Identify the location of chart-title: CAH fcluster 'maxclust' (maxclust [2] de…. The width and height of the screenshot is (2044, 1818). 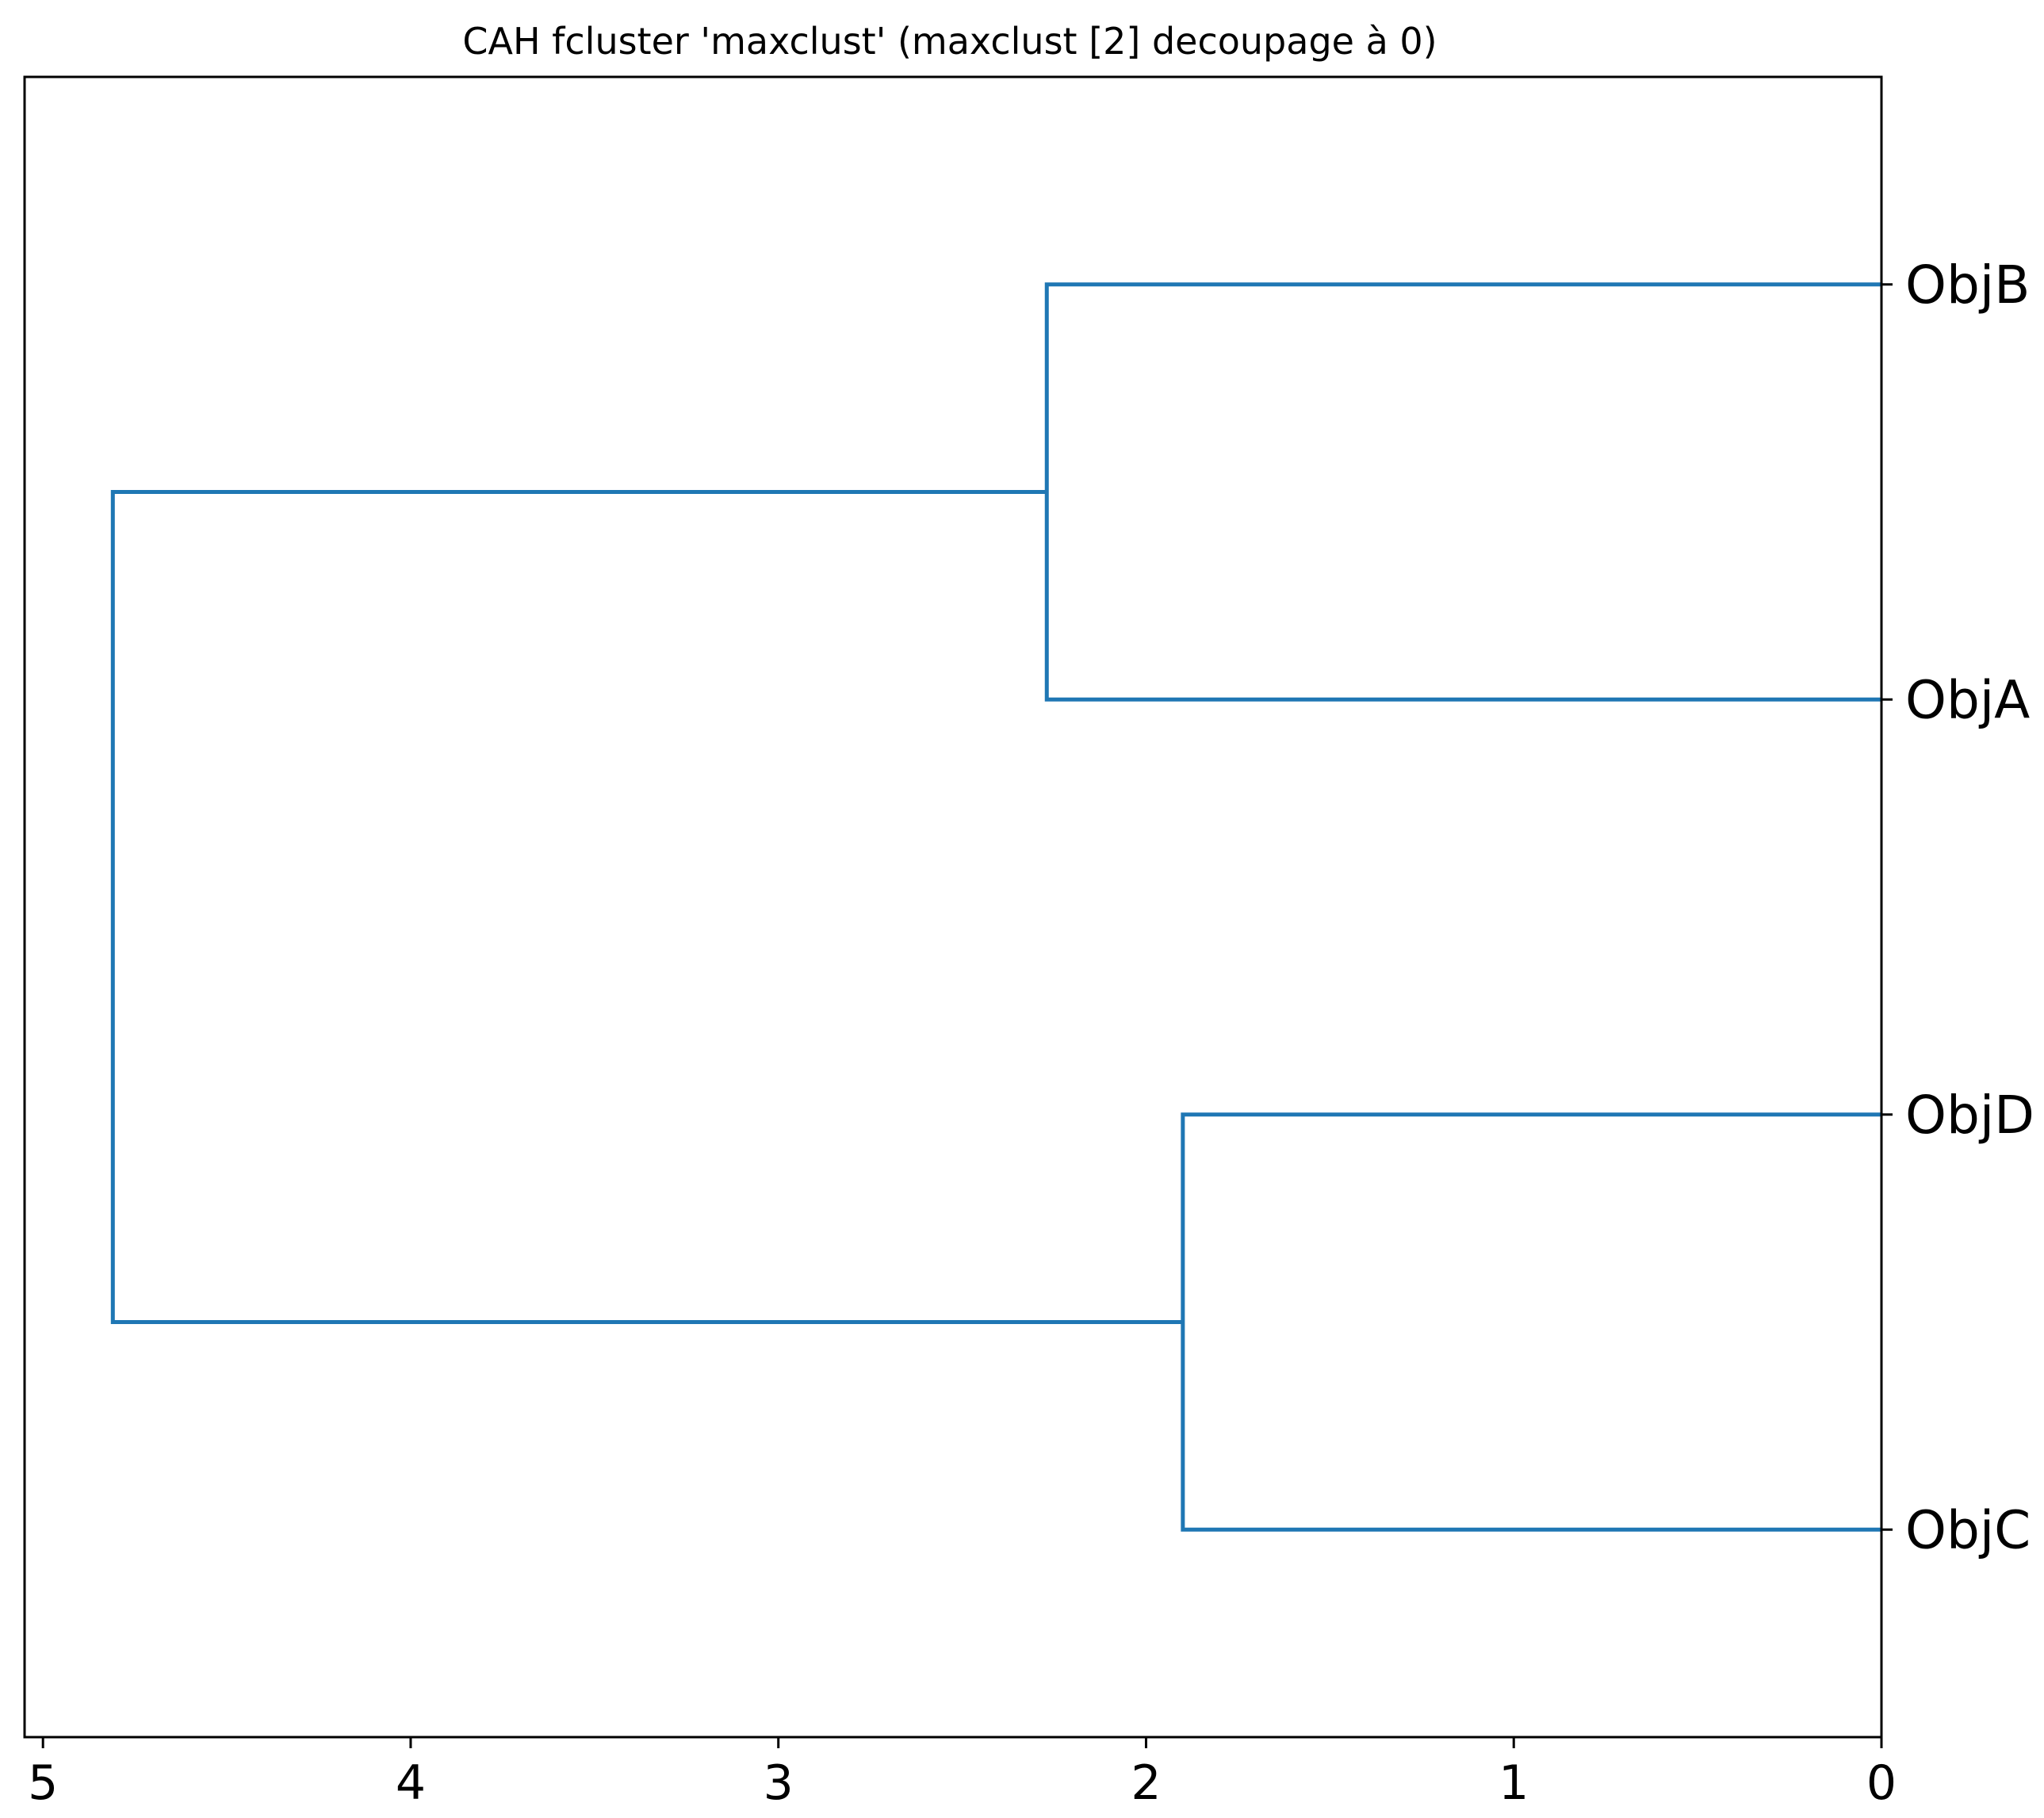
(949, 42).